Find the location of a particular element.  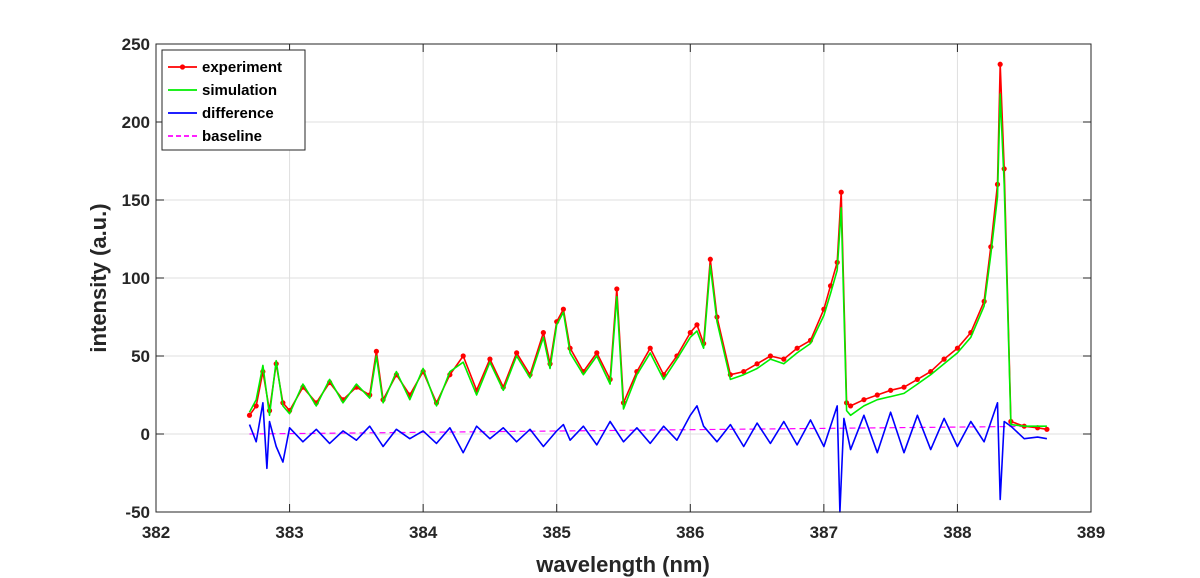

y-tick-label: 200 is located at coordinates (136, 122).